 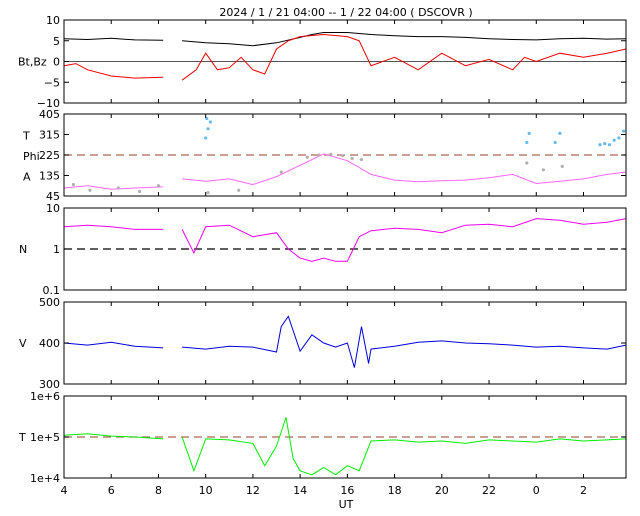 I want to click on x-axis: 4 6 8 10 12 14 16 18 20 22 0 2, so click(x=324, y=490).